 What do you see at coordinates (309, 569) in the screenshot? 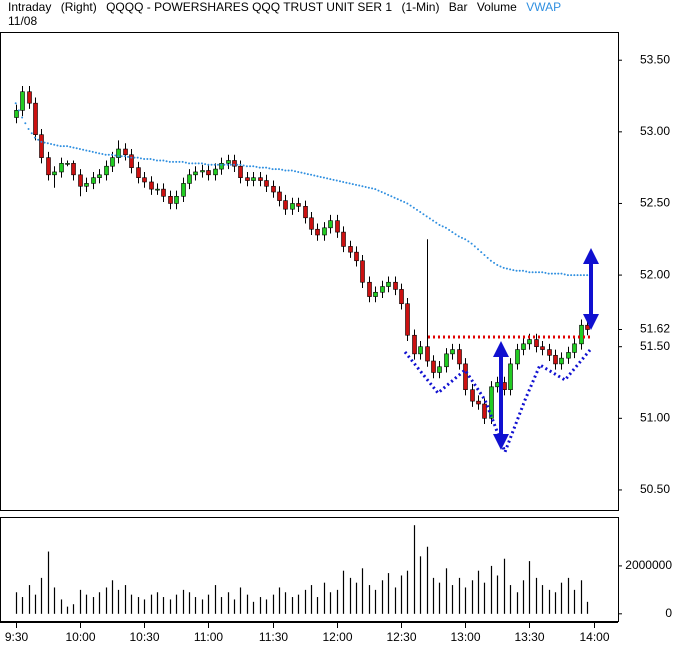
I see `volume-frame` at bounding box center [309, 569].